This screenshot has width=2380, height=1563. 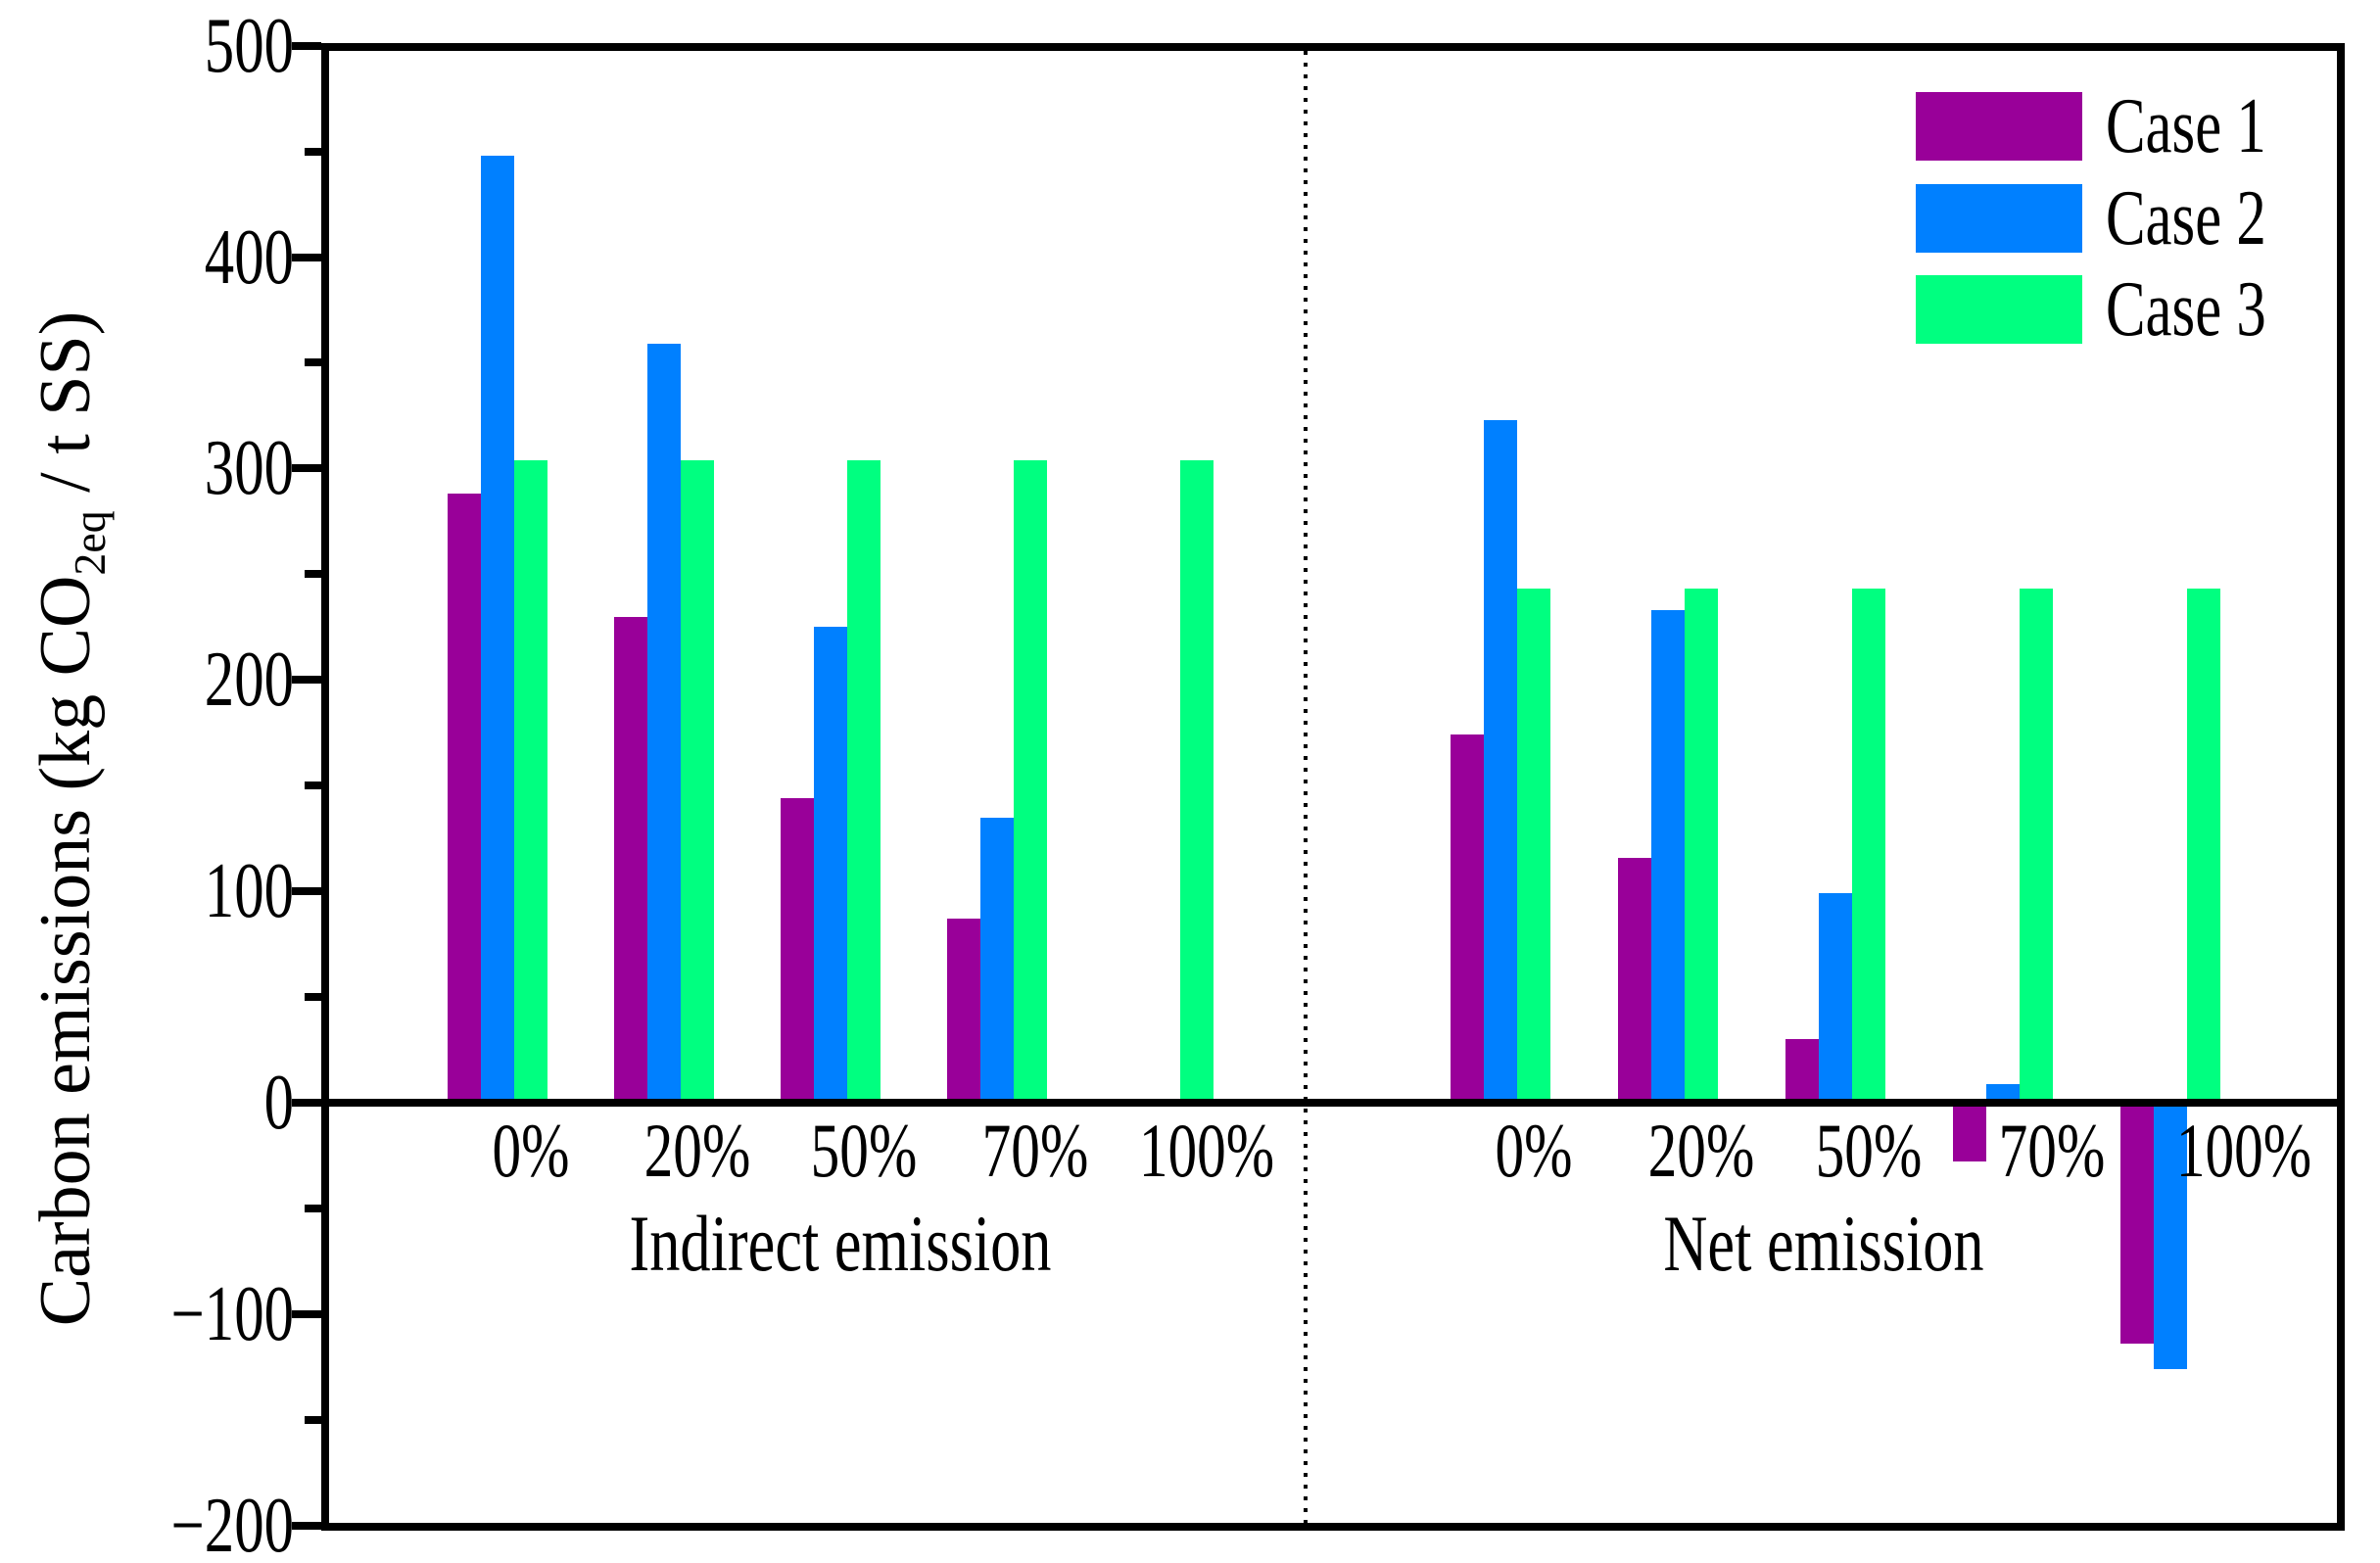 I want to click on bar-indirect-emission-50%-case-3, so click(x=864, y=781).